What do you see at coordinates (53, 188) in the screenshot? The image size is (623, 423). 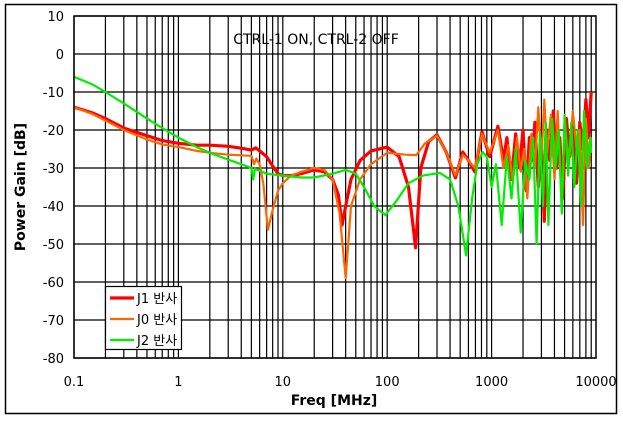 I see `y-tick-labels: 10 0 -10 -20 -30 -40 -50 -60 -70 -80` at bounding box center [53, 188].